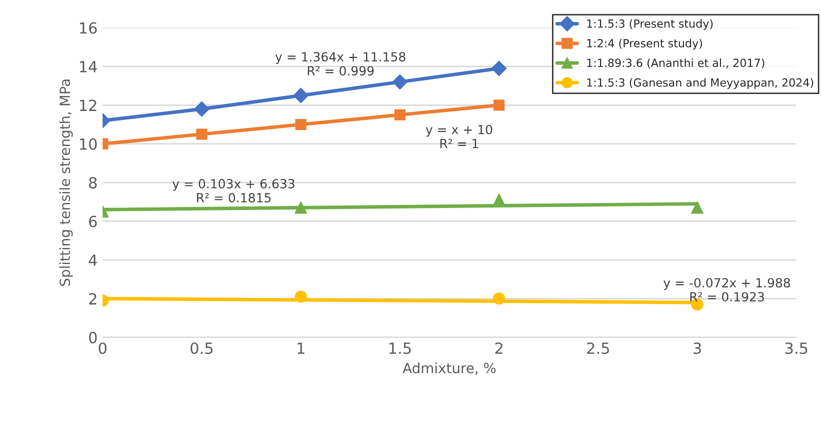 Image resolution: width=821 pixels, height=427 pixels. I want to click on x-tick-label: 1.5, so click(400, 348).